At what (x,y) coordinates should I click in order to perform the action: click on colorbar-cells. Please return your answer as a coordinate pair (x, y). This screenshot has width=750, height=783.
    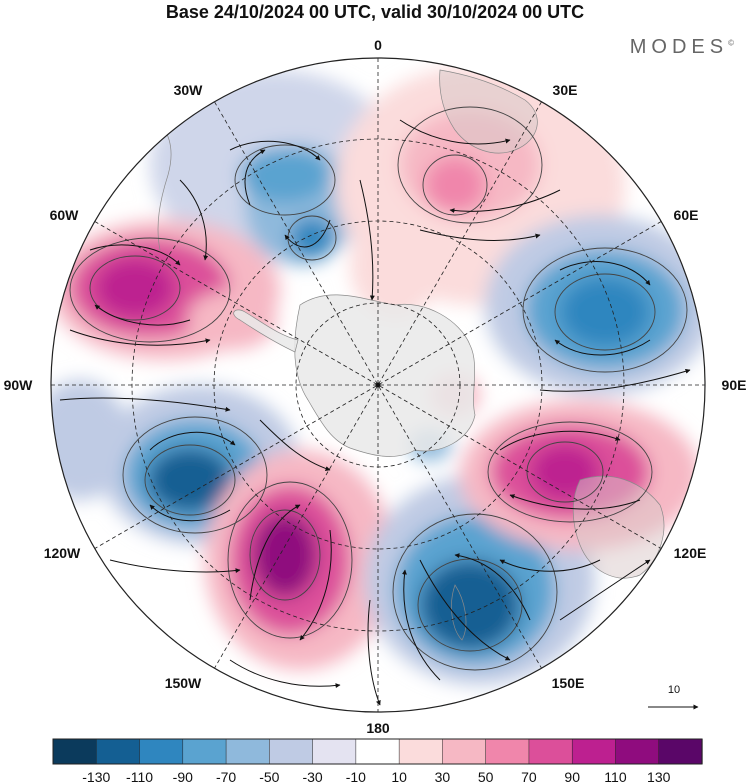
    Looking at the image, I should click on (377, 751).